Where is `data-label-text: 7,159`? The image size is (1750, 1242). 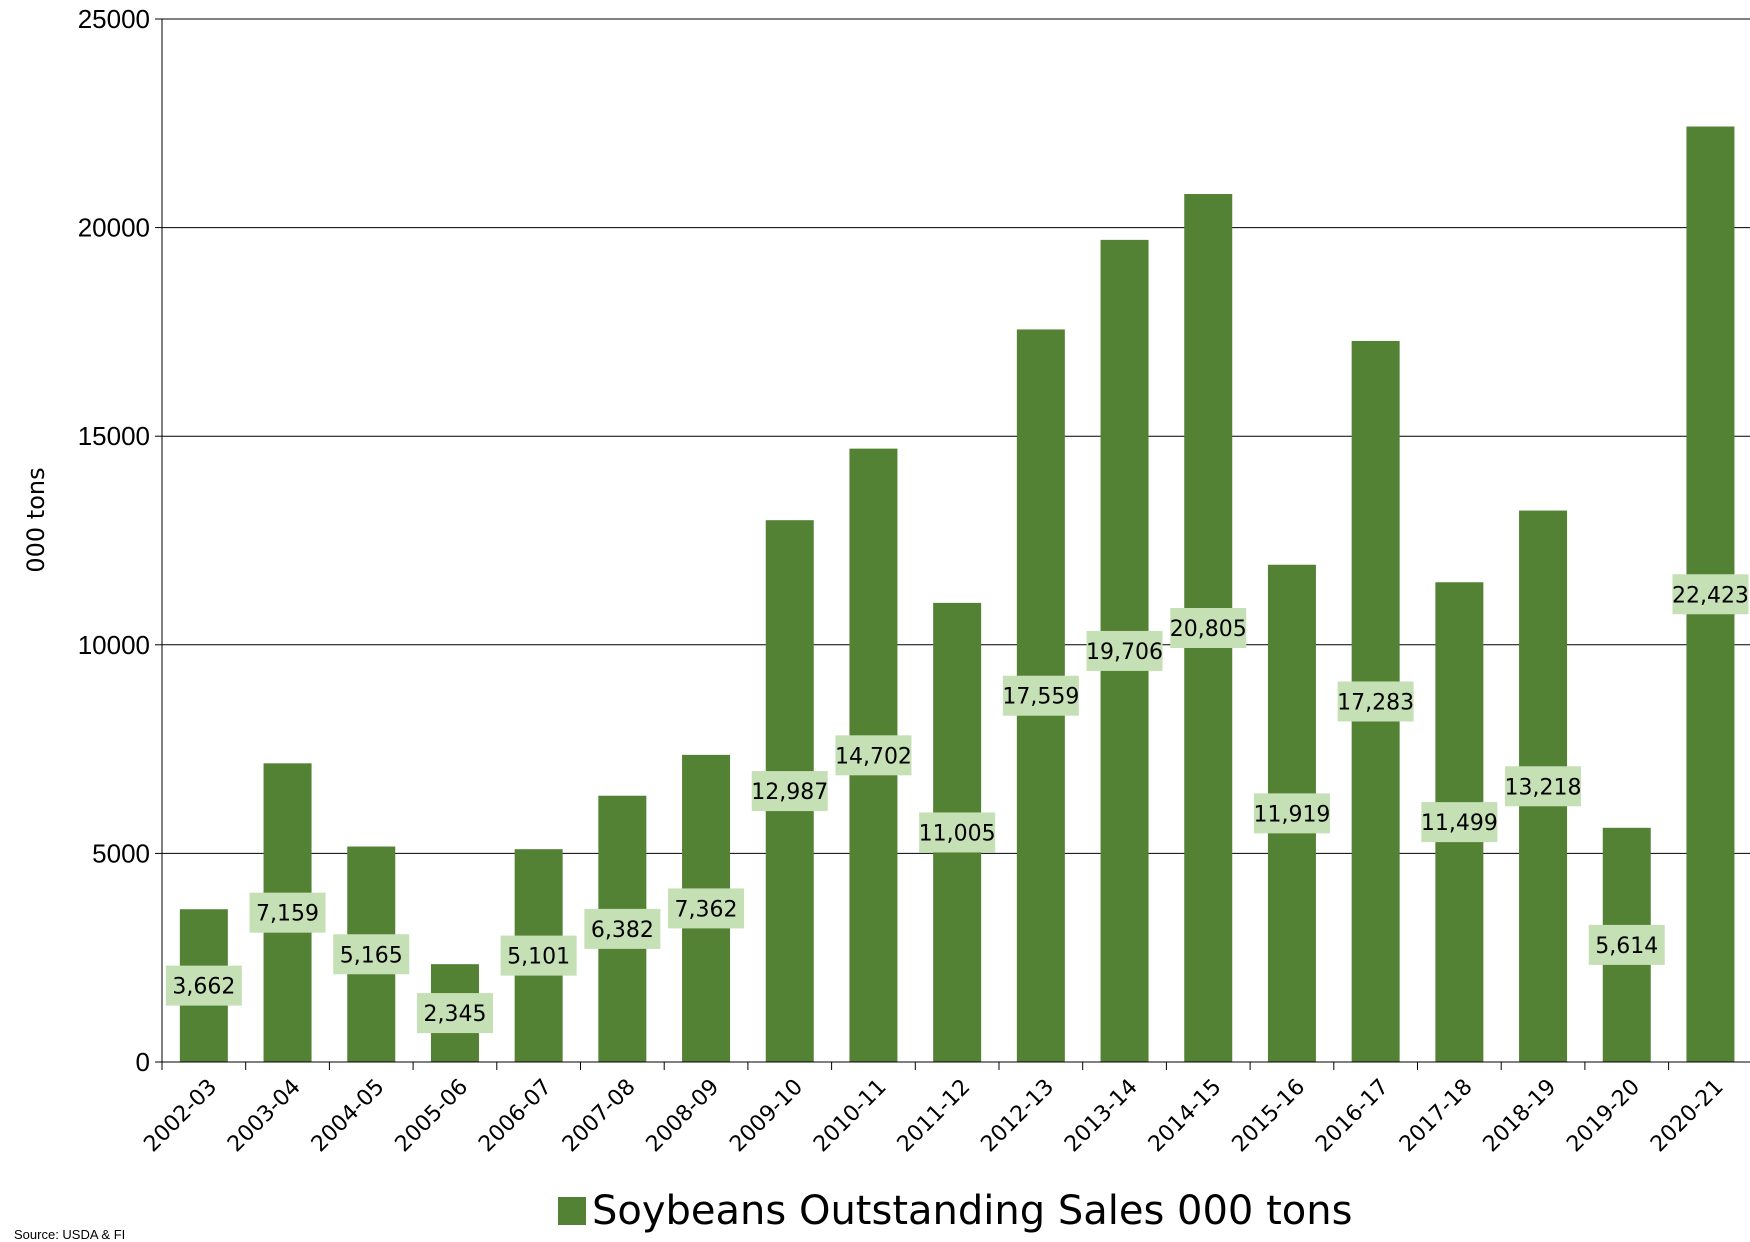
data-label-text: 7,159 is located at coordinates (287, 914).